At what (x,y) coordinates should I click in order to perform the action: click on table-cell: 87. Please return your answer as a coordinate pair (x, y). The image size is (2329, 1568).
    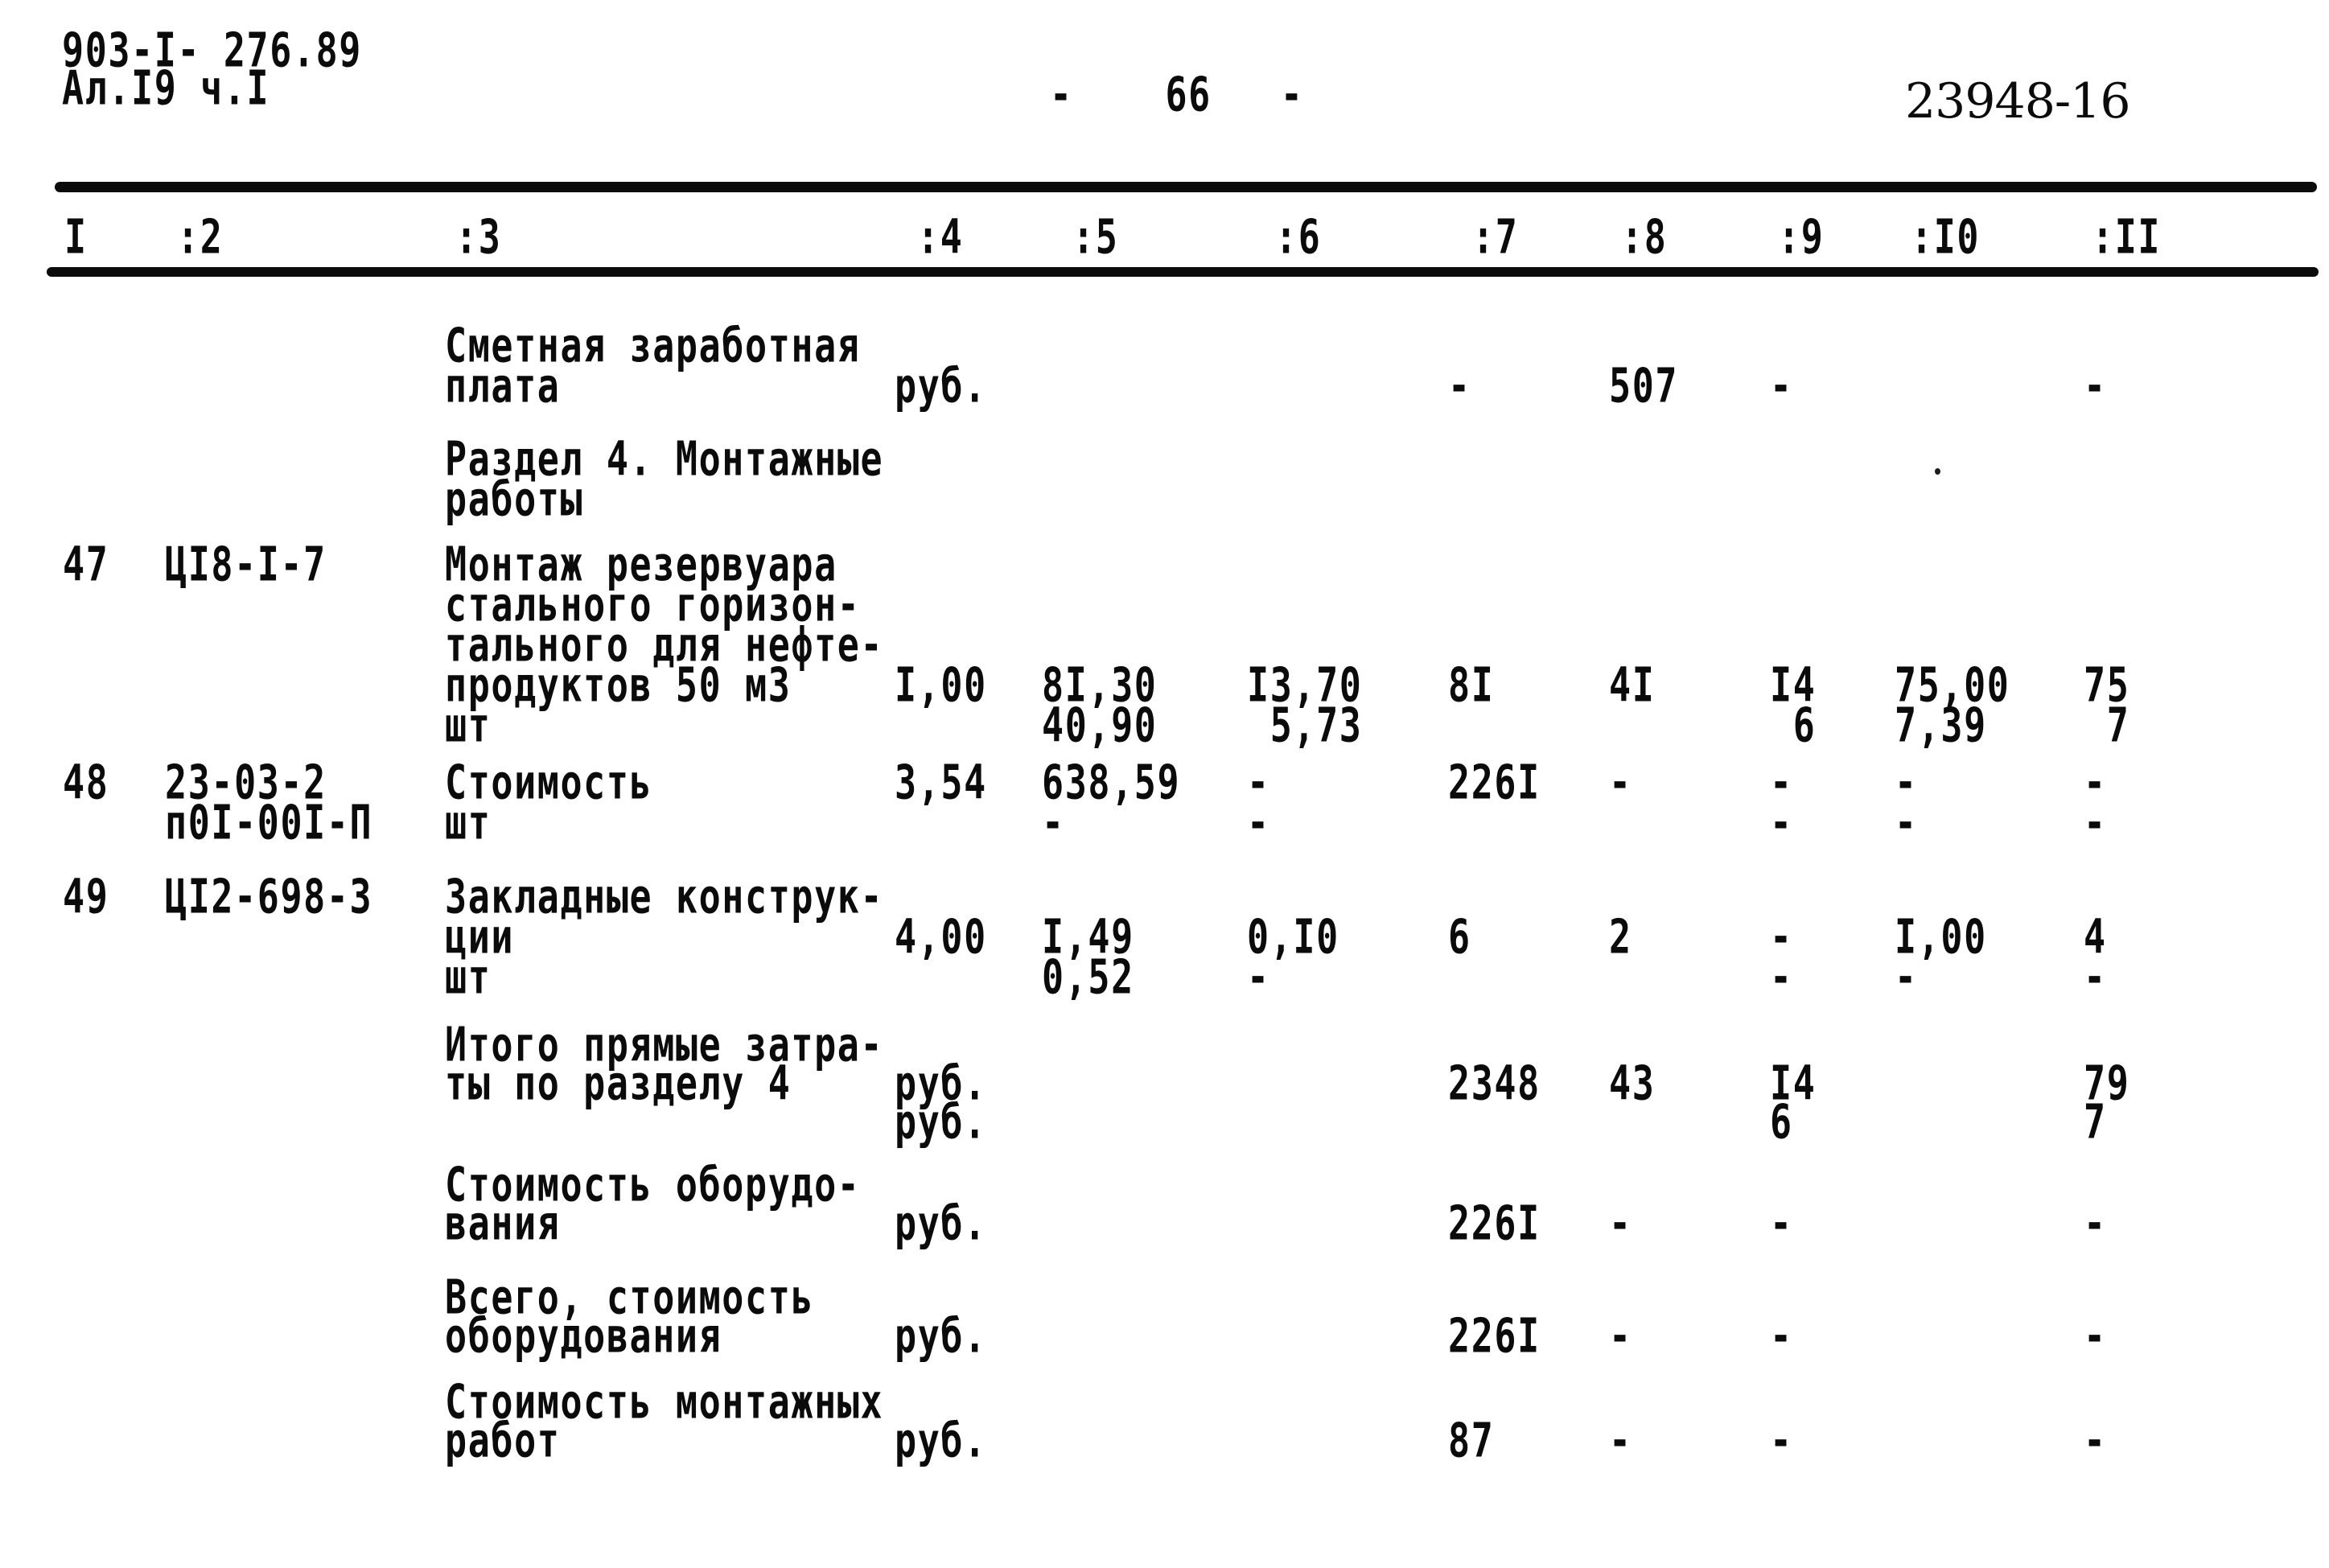
    Looking at the image, I should click on (1471, 1440).